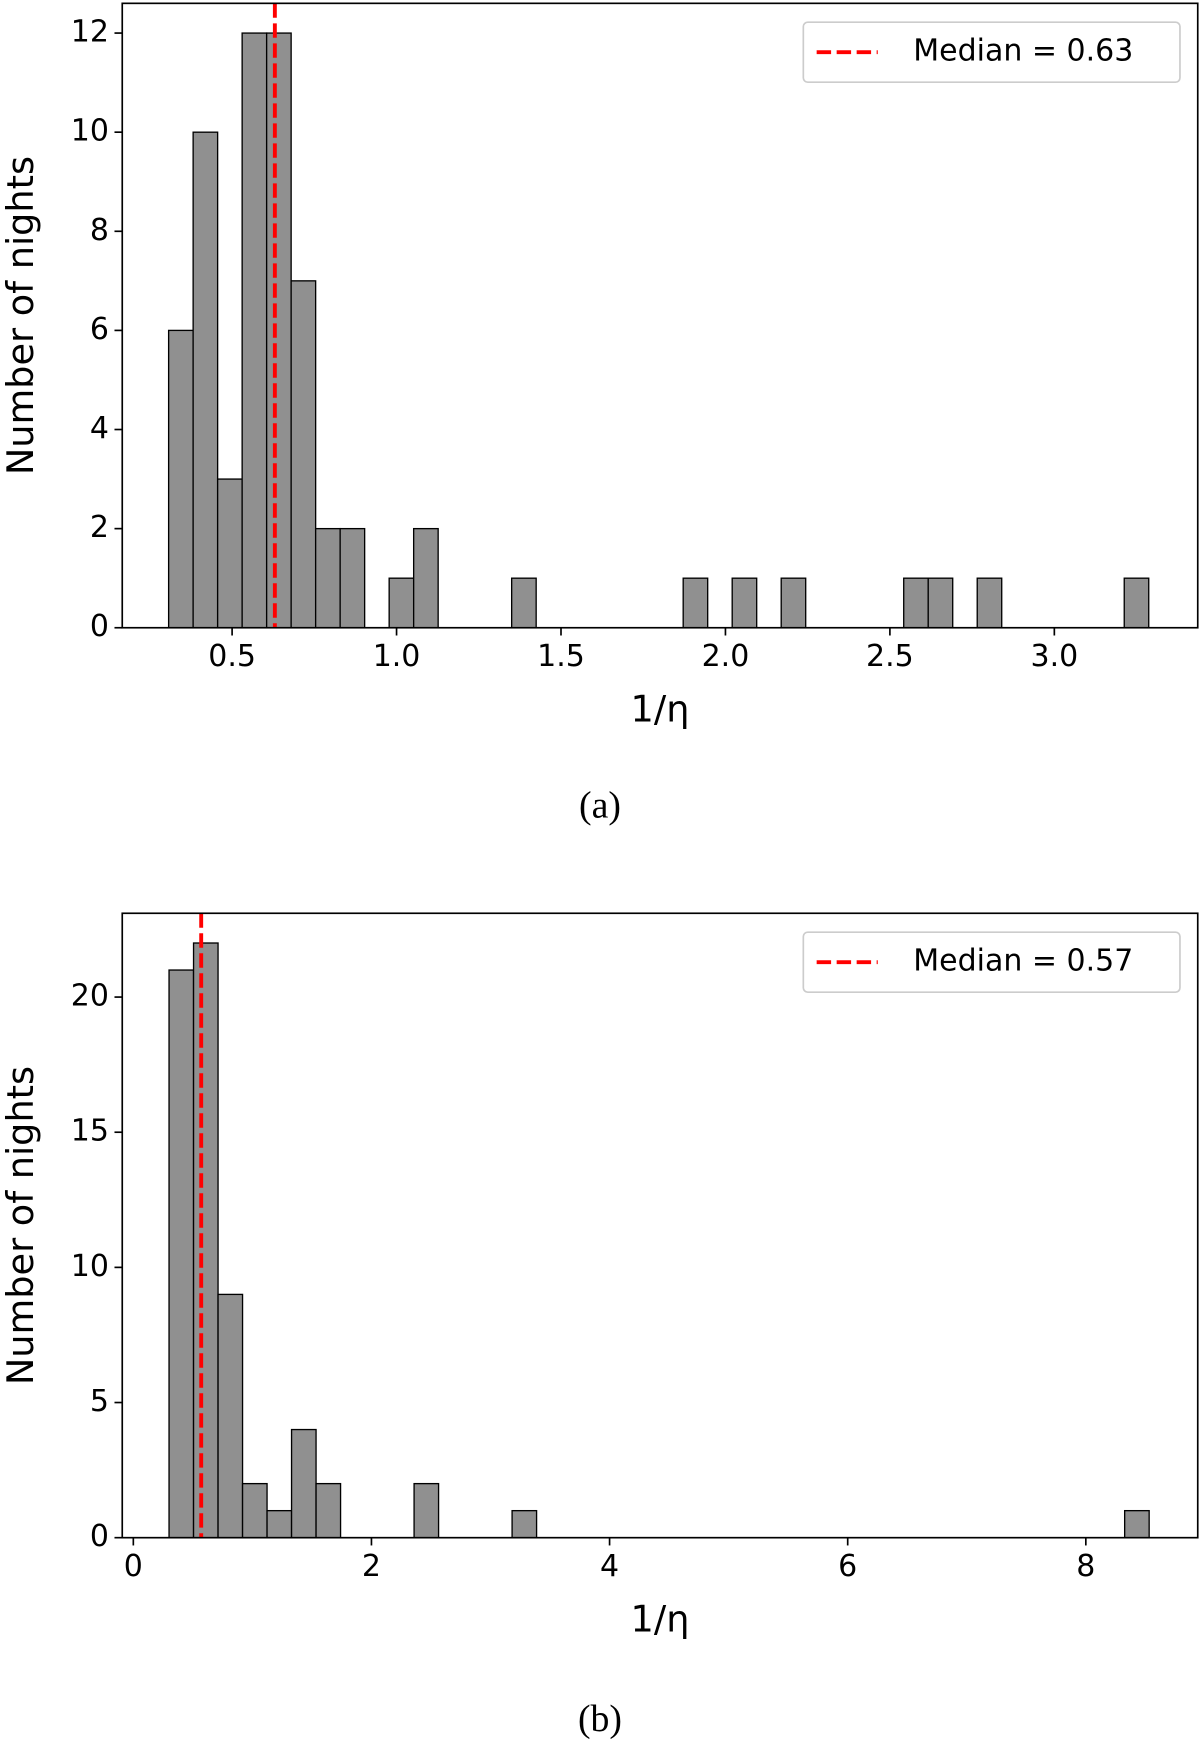 This screenshot has width=1200, height=1741. I want to click on x-tick-label: 2.5, so click(890, 656).